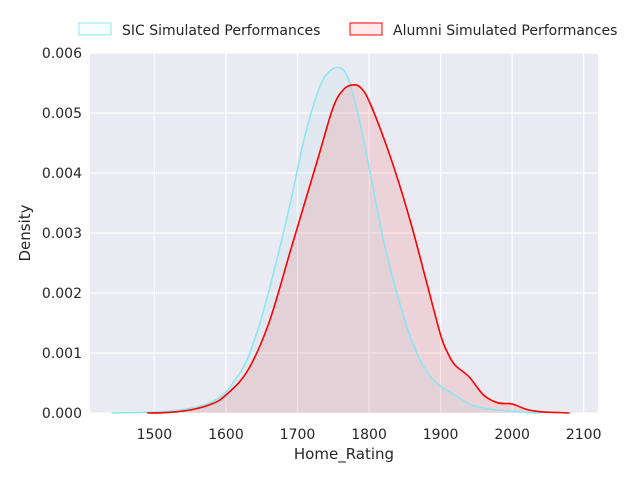  What do you see at coordinates (344, 454) in the screenshot?
I see `x-axis-label: Home_Rating` at bounding box center [344, 454].